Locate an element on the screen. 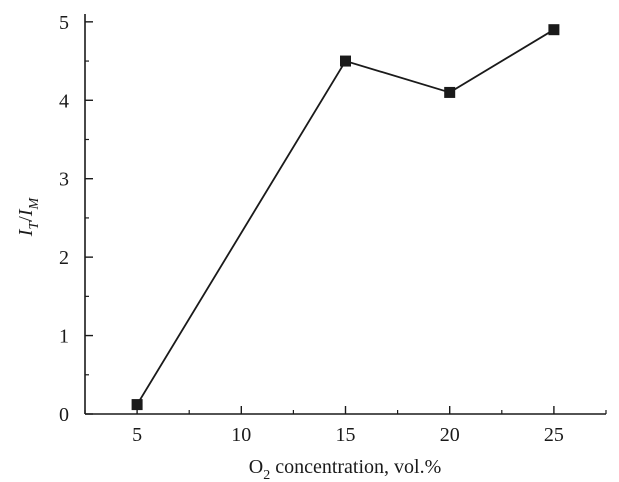 This screenshot has width=619, height=482. x-tick-label: 20 is located at coordinates (450, 435).